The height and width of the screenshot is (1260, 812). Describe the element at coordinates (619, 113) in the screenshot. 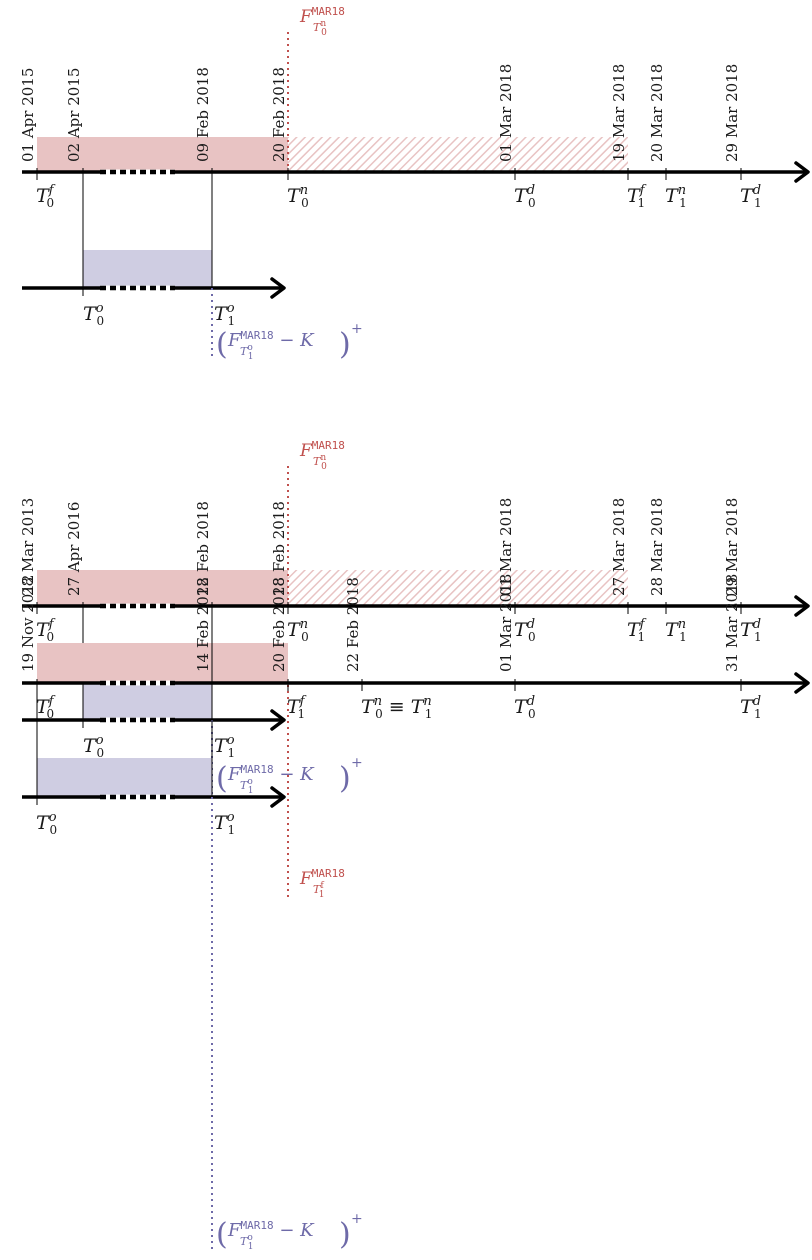

I see `date-label: 19 Mar 2018` at that location.